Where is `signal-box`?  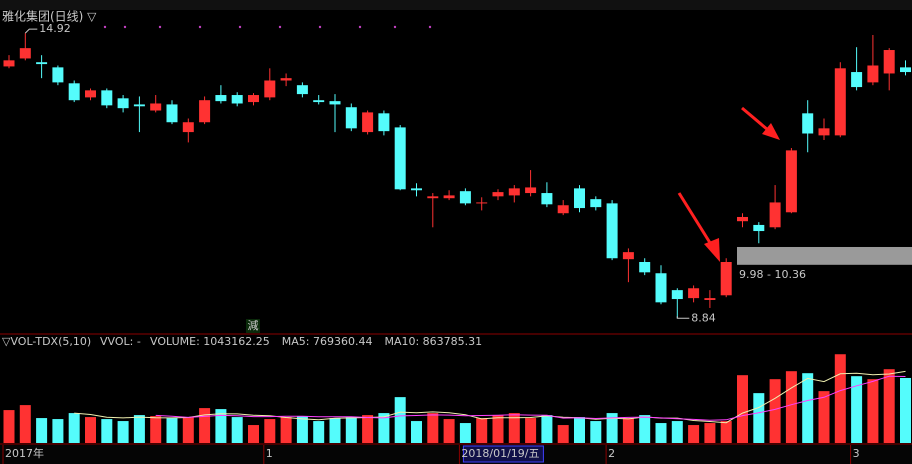
signal-box is located at coordinates (253, 326).